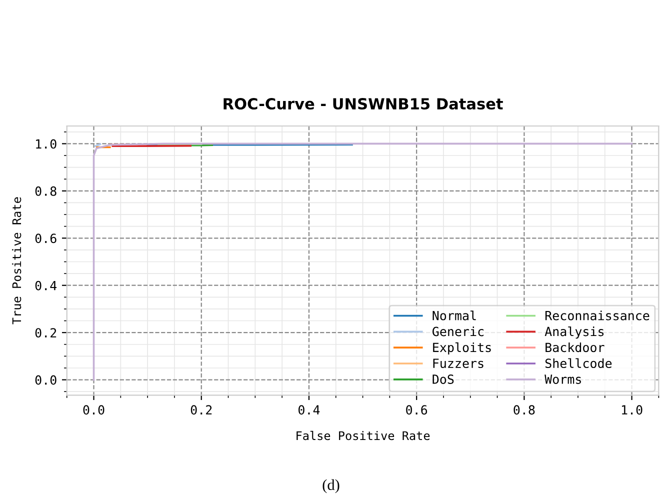 This screenshot has height=504, width=662. I want to click on legend-label: Normal, so click(454, 315).